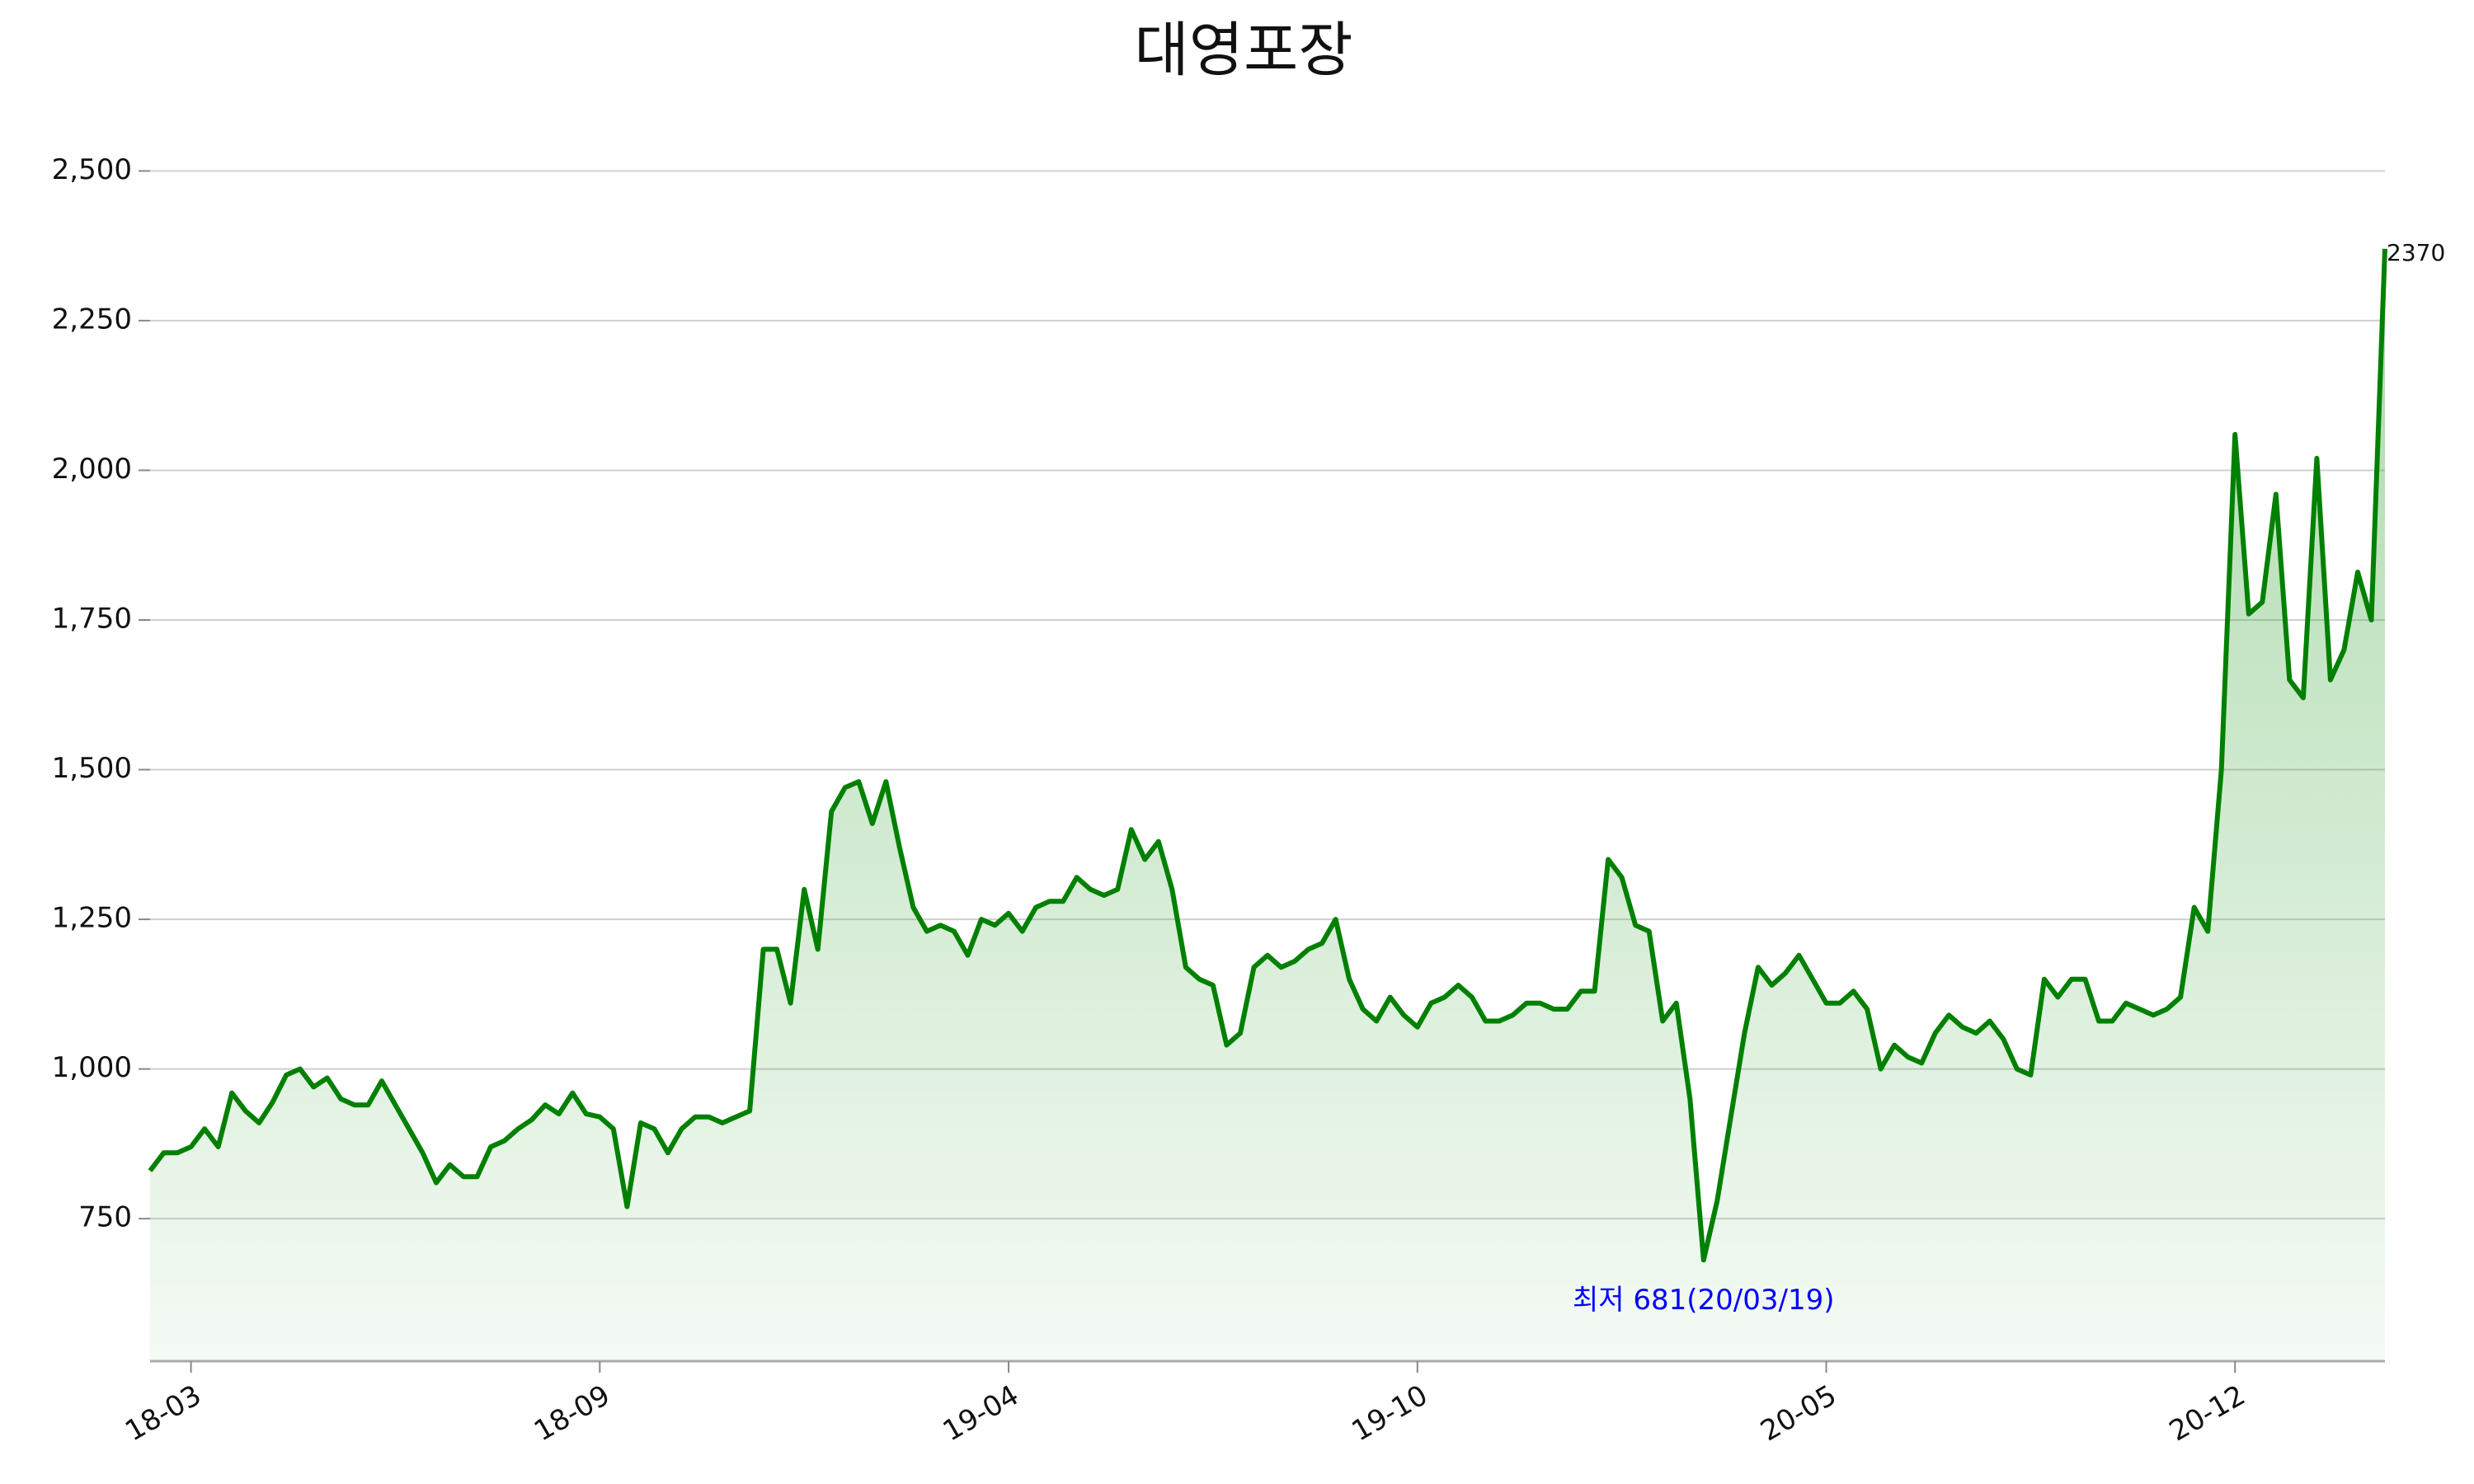  I want to click on y-tick-label: 2,000, so click(92, 469).